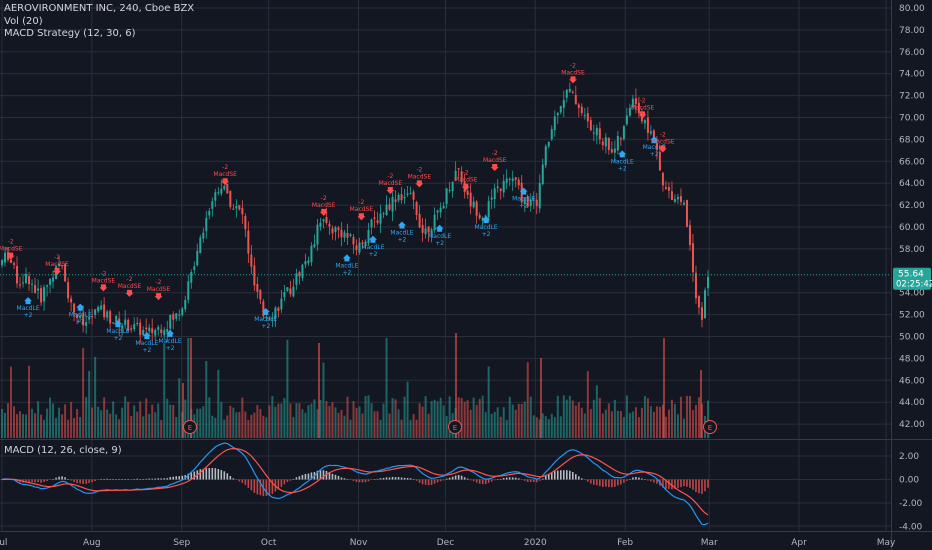  I want to click on macd-axis: 2.00 0.00 -2.00 -4.00, so click(911, 492).